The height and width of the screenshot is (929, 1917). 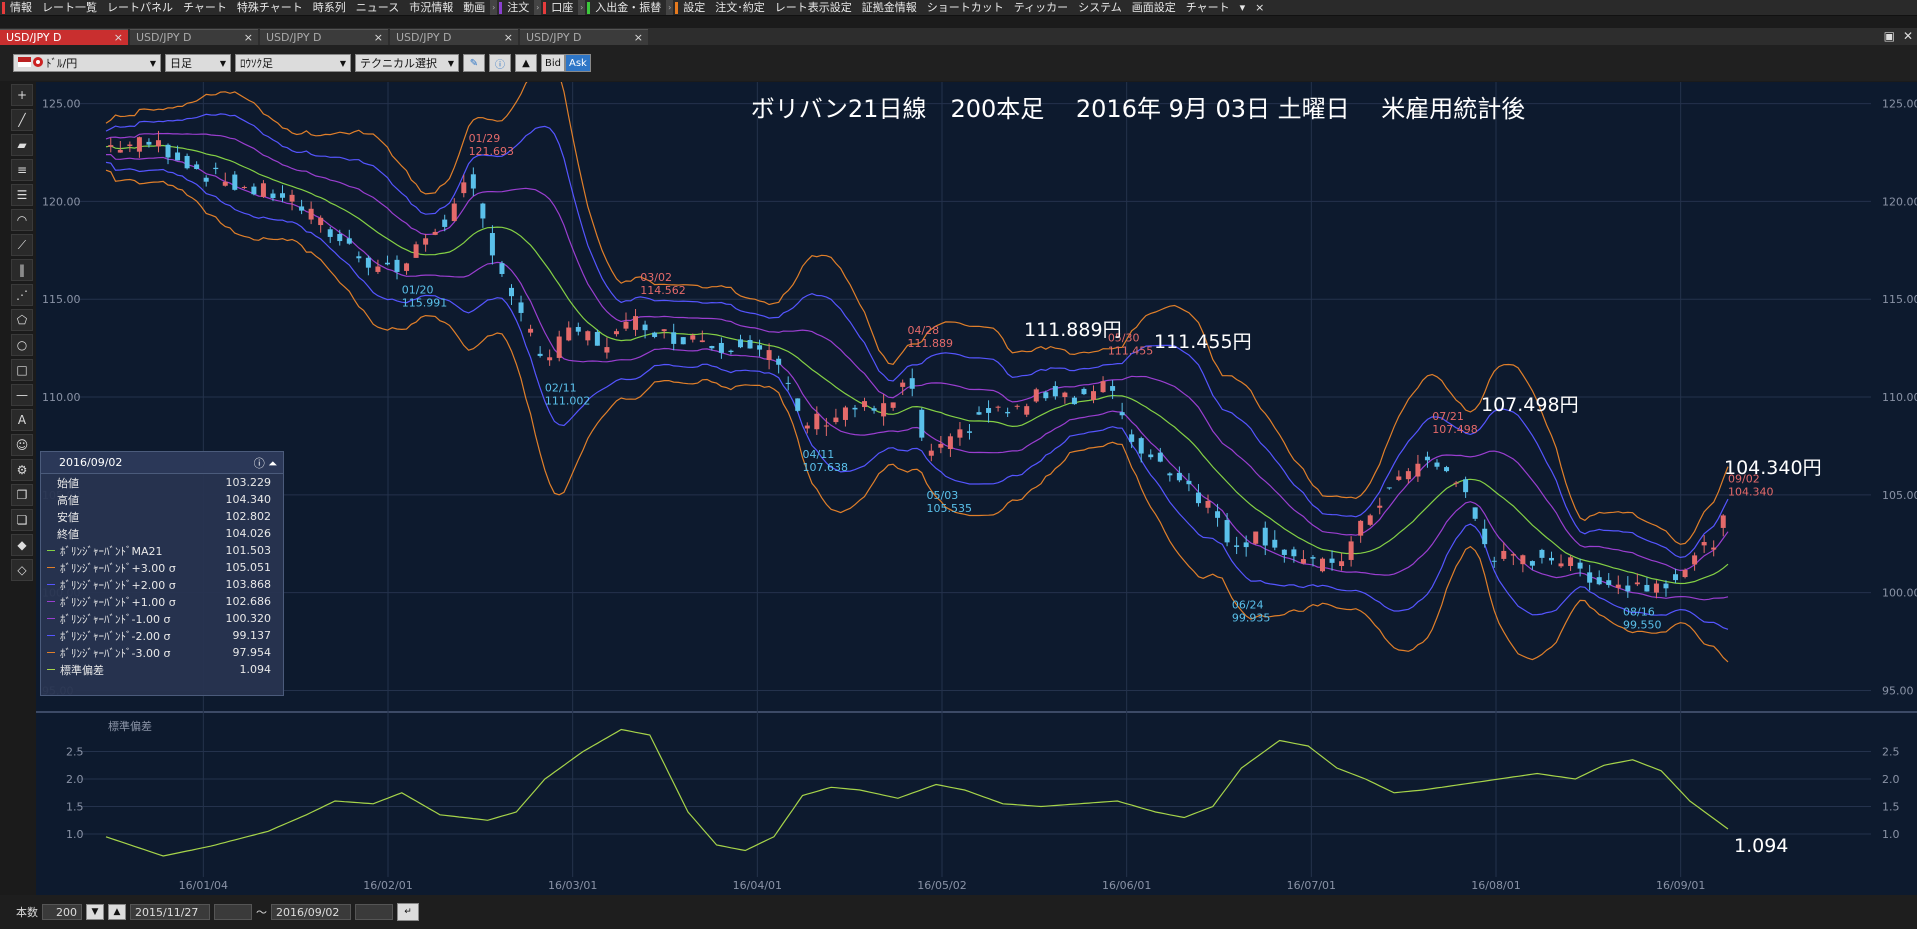 I want to click on menu-item: レートパネル, so click(x=140, y=8).